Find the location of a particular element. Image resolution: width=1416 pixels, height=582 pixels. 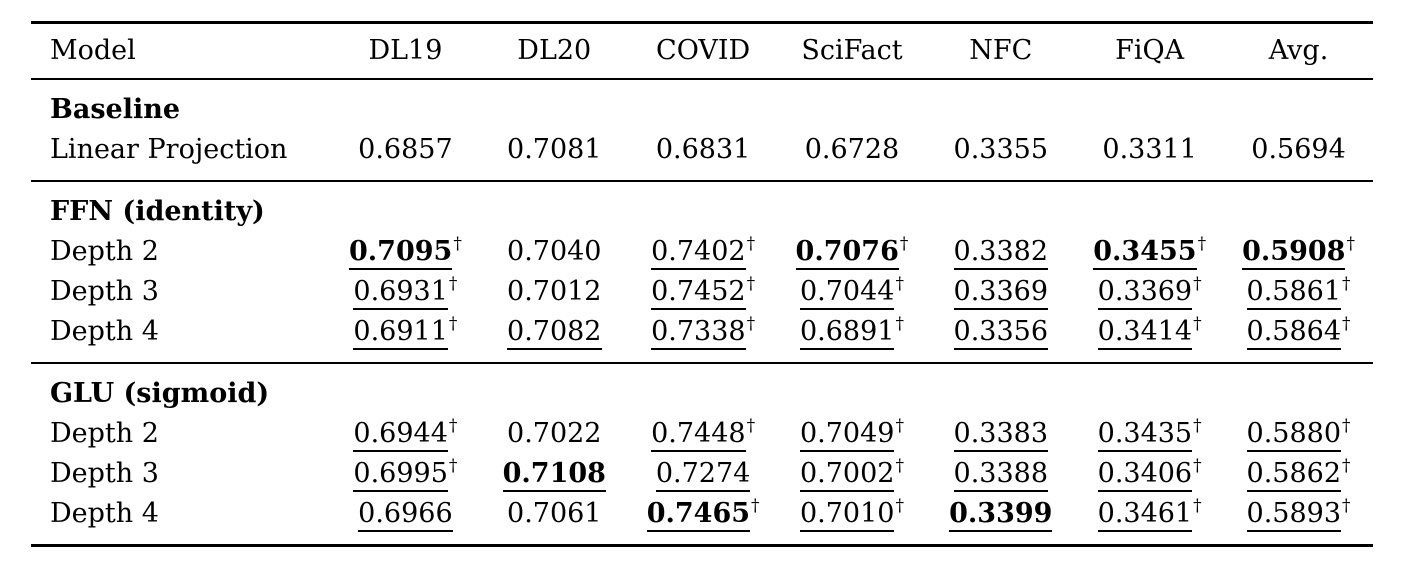

metric-cell-scifact: 0.7044† is located at coordinates (852, 292).